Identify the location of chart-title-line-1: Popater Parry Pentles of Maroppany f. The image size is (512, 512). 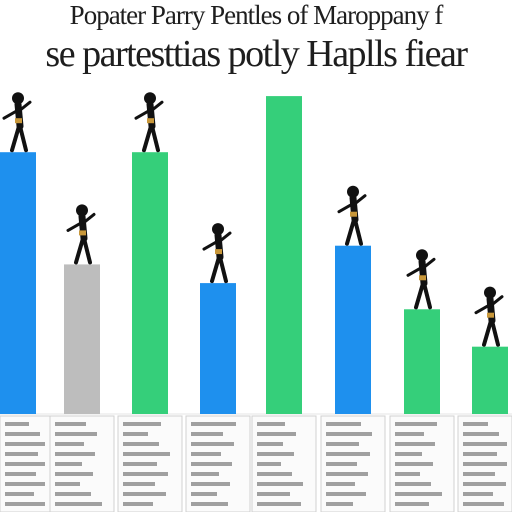
(256, 15).